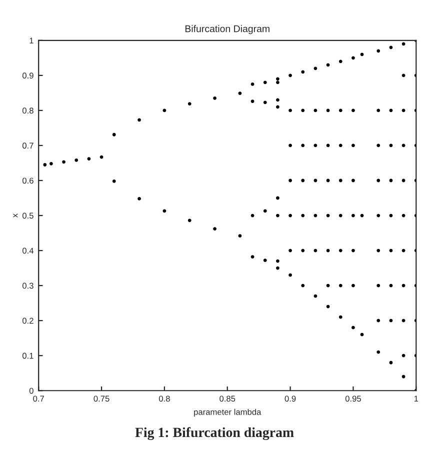  What do you see at coordinates (290, 399) in the screenshot?
I see `x-tick-label: 0.9` at bounding box center [290, 399].